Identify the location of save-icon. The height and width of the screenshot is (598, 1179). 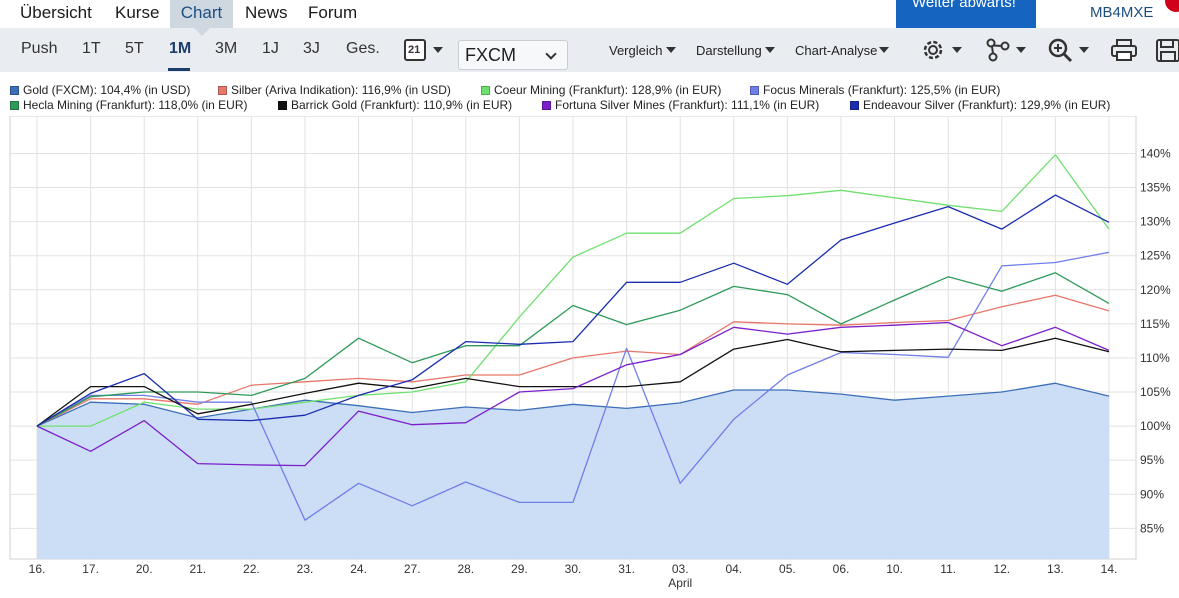
(1167, 50).